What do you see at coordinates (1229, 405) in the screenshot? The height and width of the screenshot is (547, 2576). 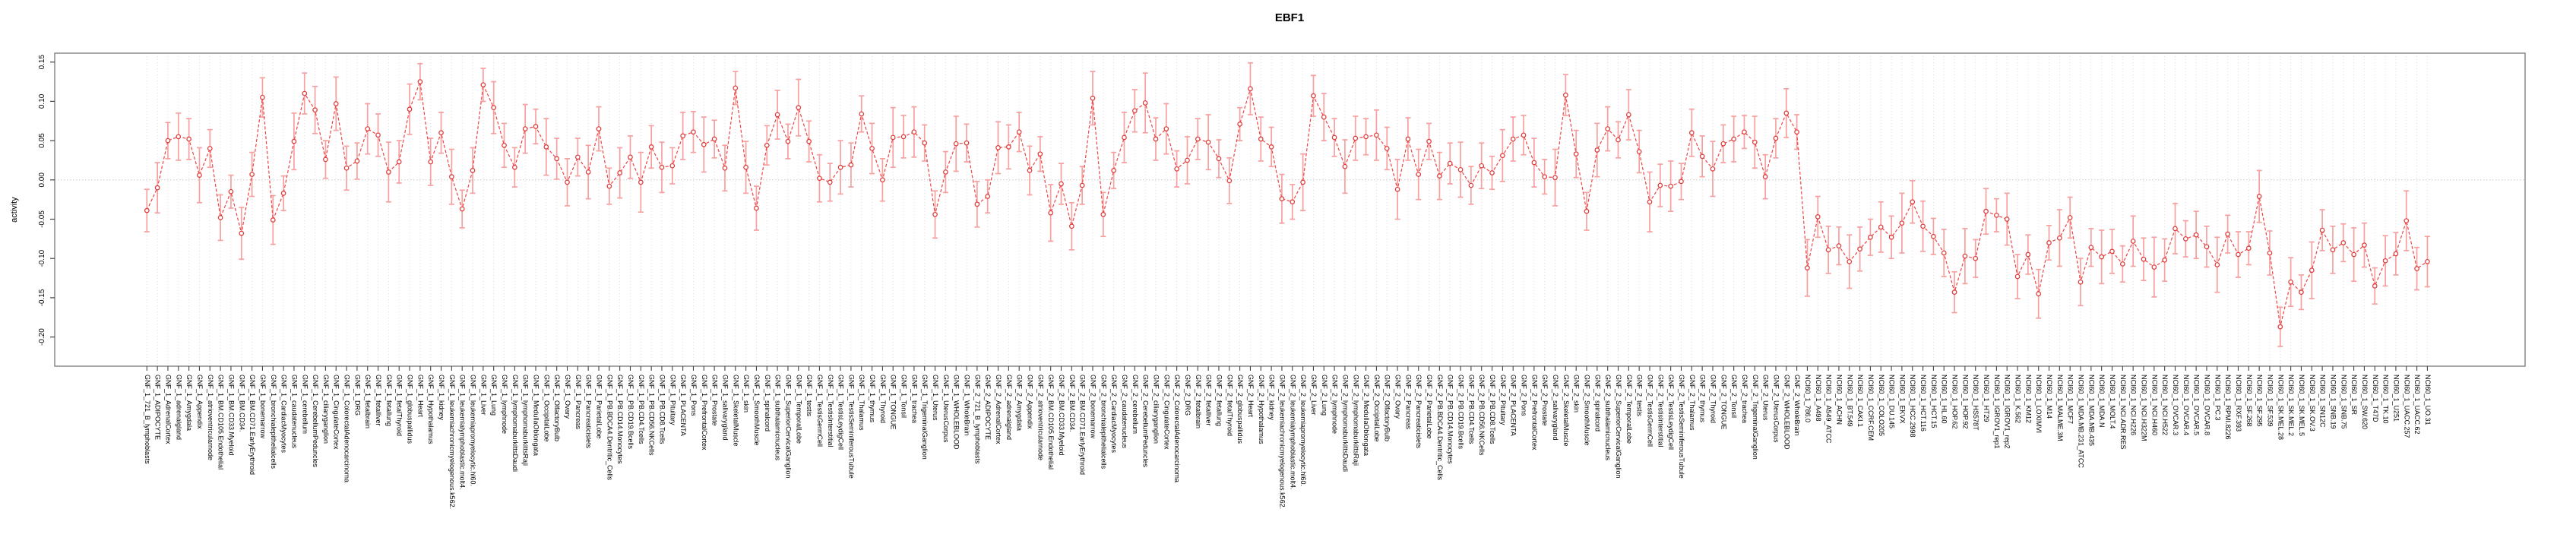 I see `sample-label: GNF_2_fetalThyroid` at bounding box center [1229, 405].